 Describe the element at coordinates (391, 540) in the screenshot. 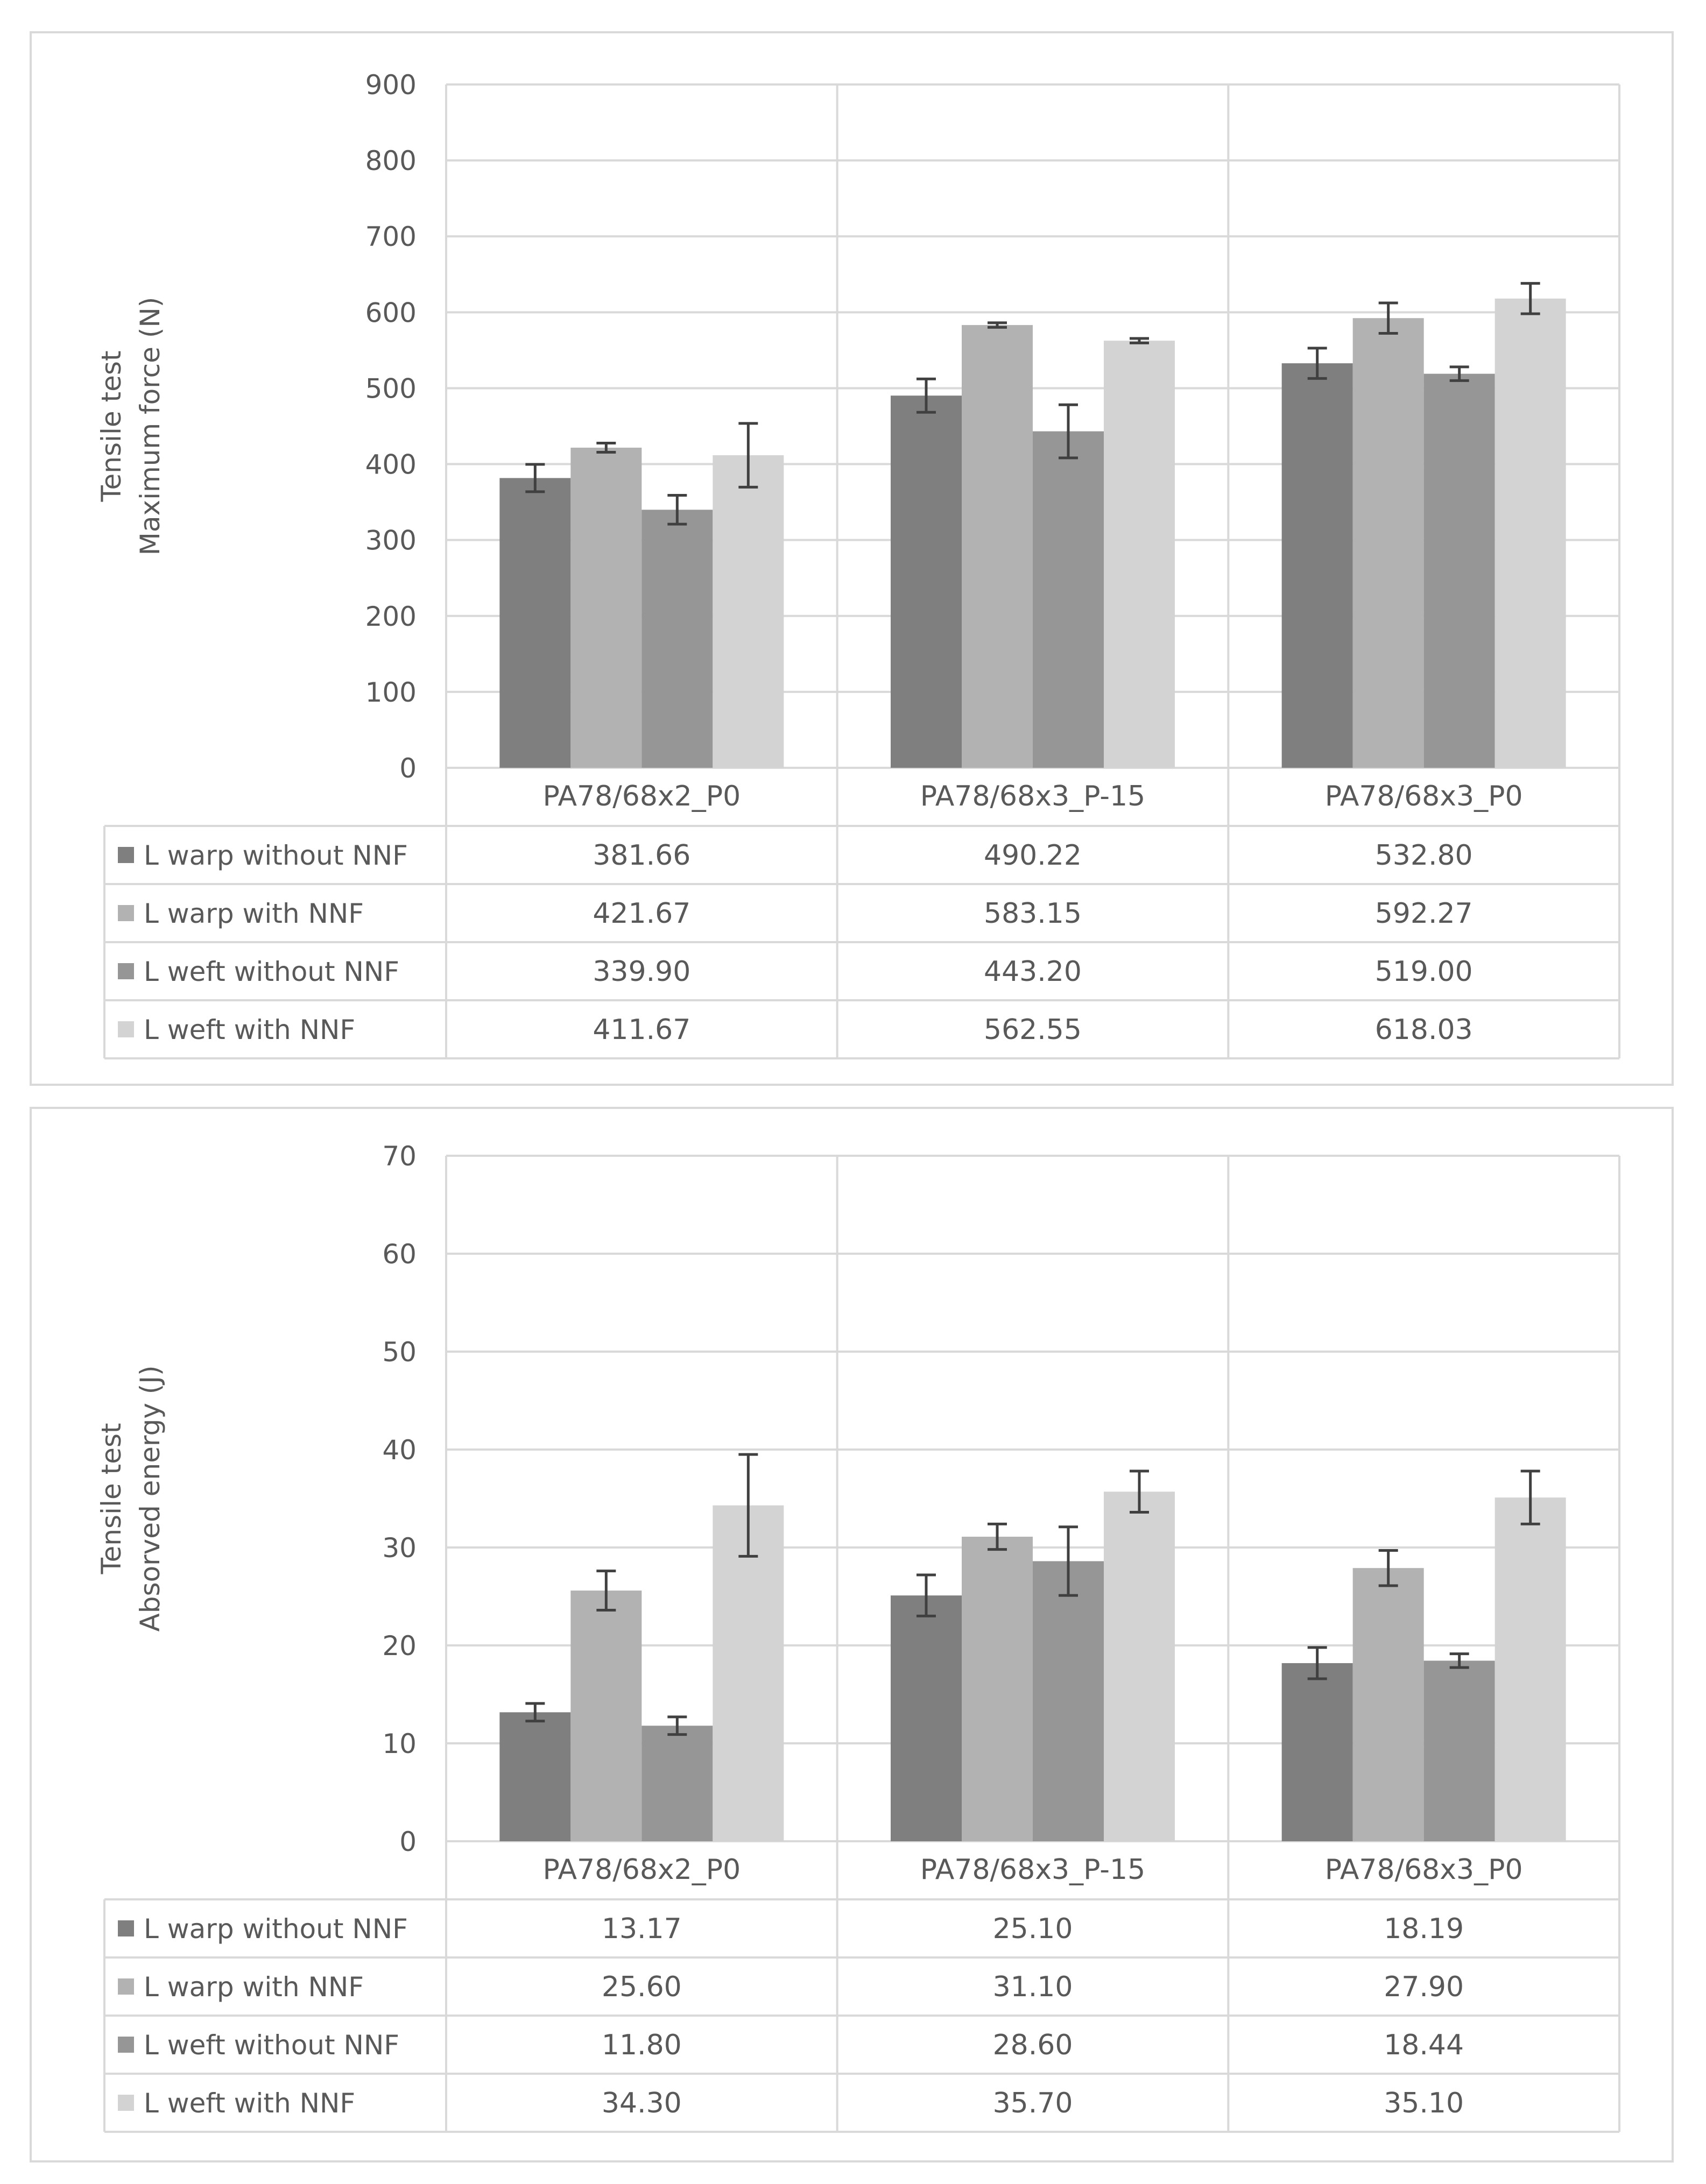

I see `y-tick-label: 300` at that location.